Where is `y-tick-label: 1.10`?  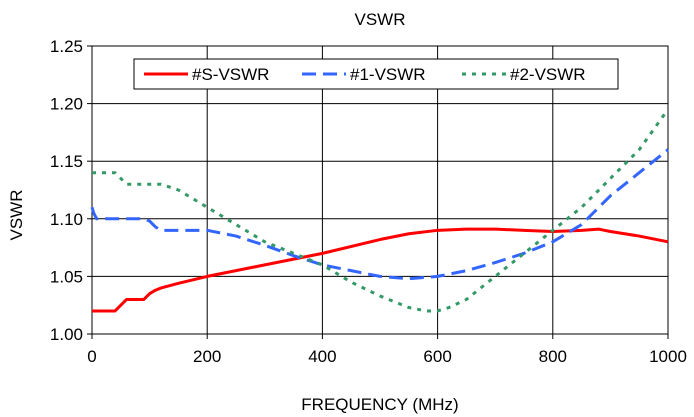 y-tick-label: 1.10 is located at coordinates (66, 219).